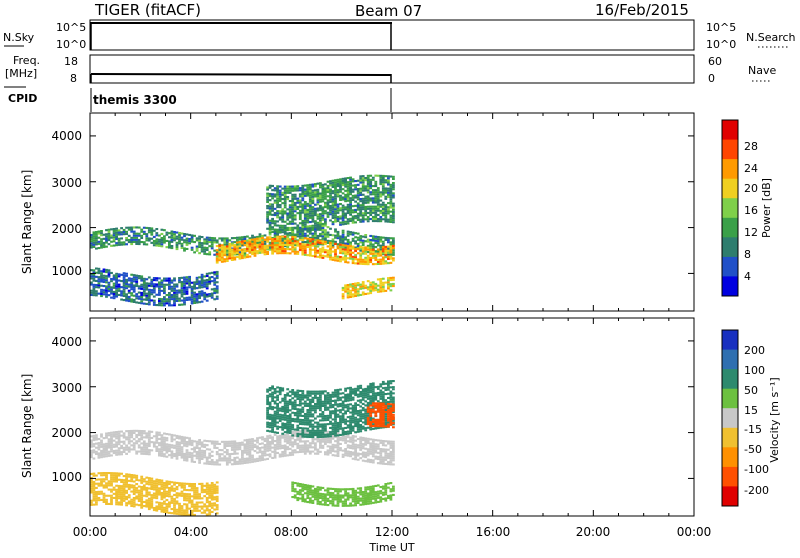 The width and height of the screenshot is (800, 558). I want to click on power-colorbar: 28 24 20 16 12 8 4 Power [dB], so click(747, 208).